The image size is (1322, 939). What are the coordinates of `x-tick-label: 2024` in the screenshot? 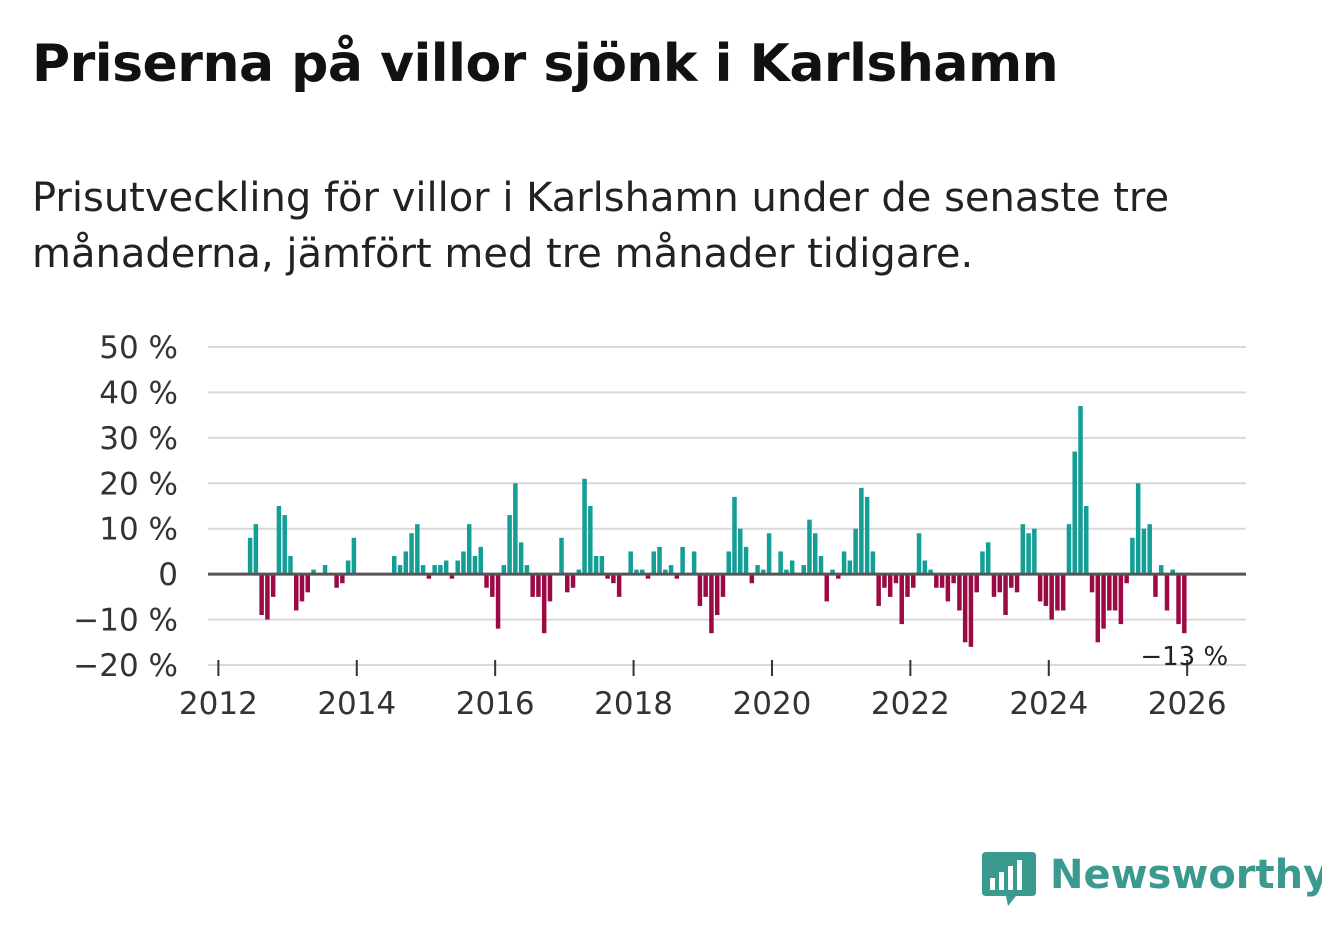 It's located at (1048, 704).